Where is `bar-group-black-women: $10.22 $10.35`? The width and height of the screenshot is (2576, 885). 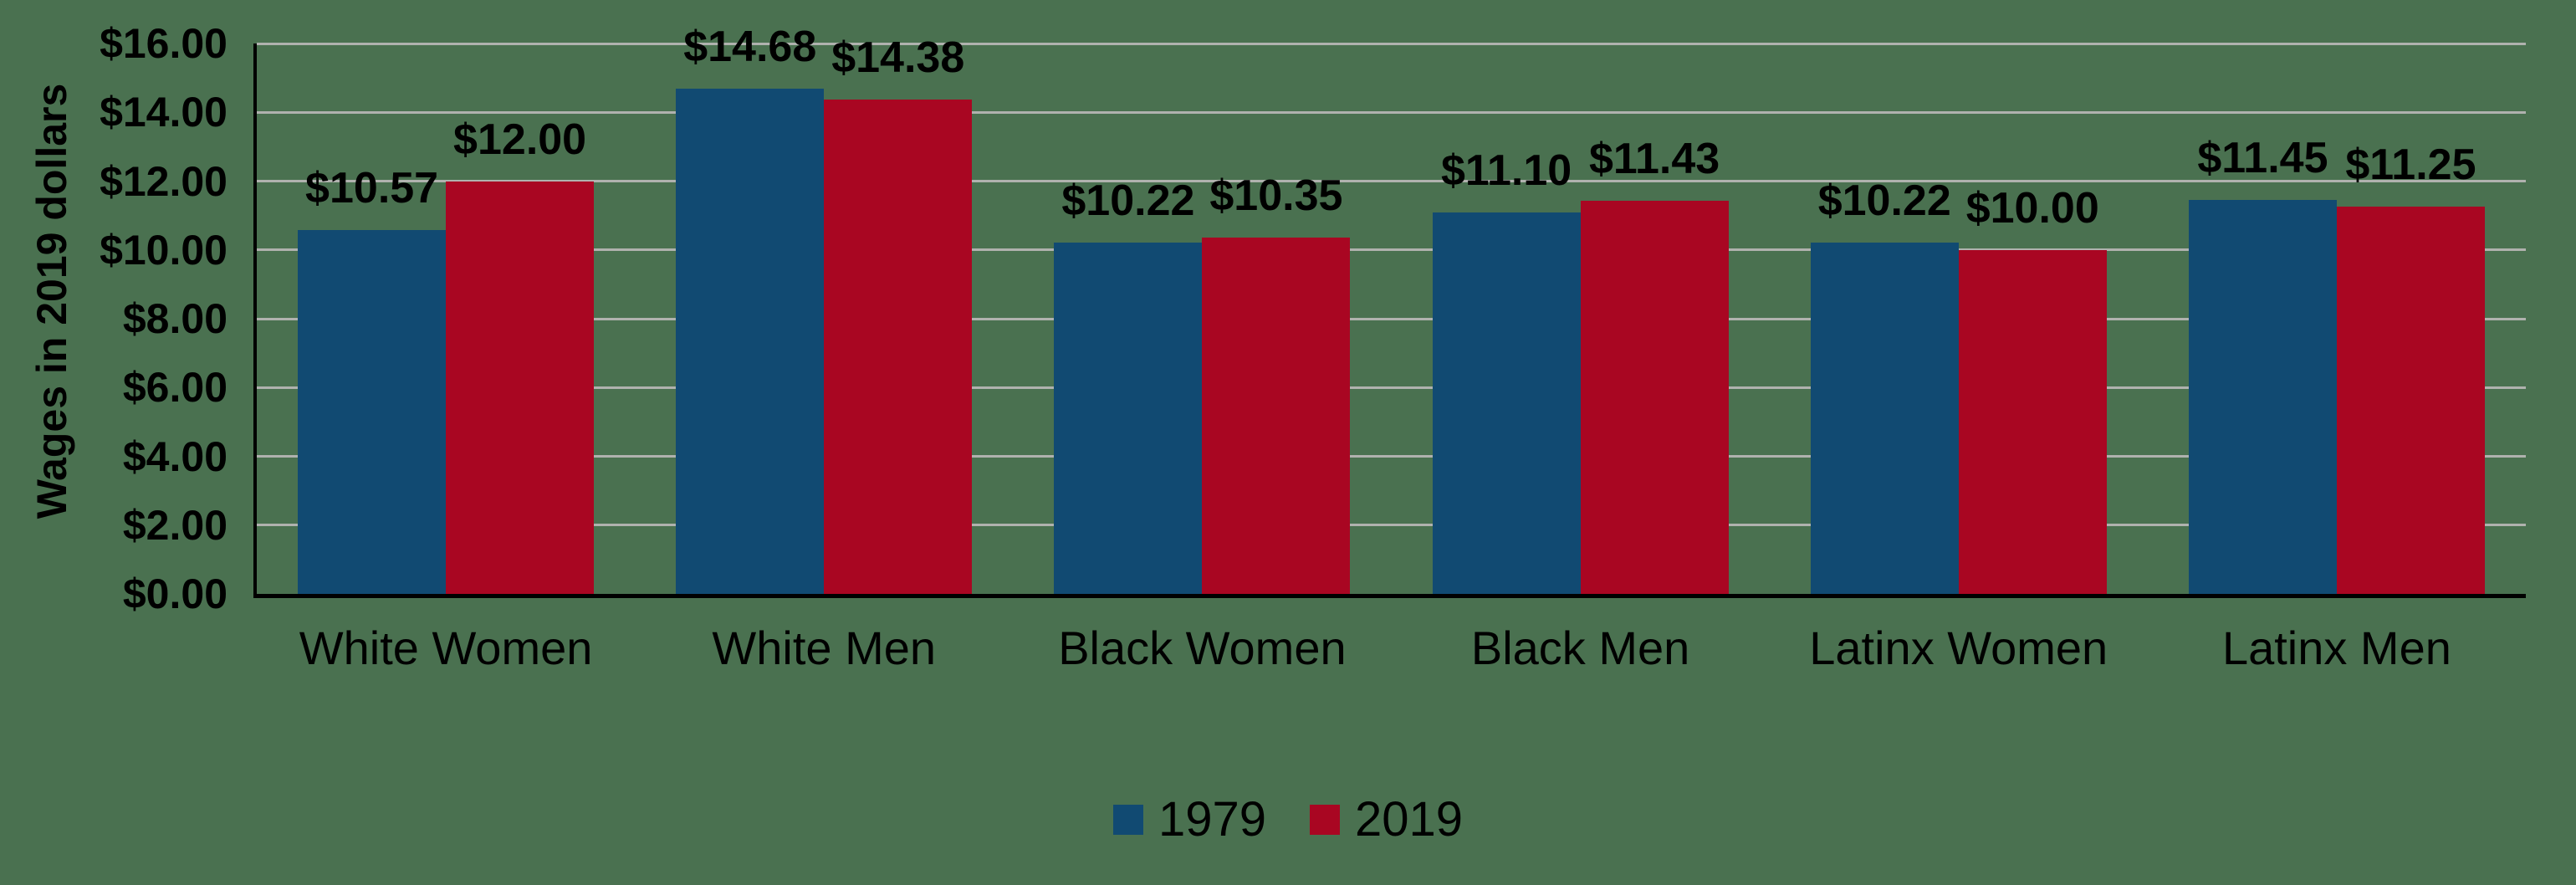 bar-group-black-women: $10.22 $10.35 is located at coordinates (1202, 318).